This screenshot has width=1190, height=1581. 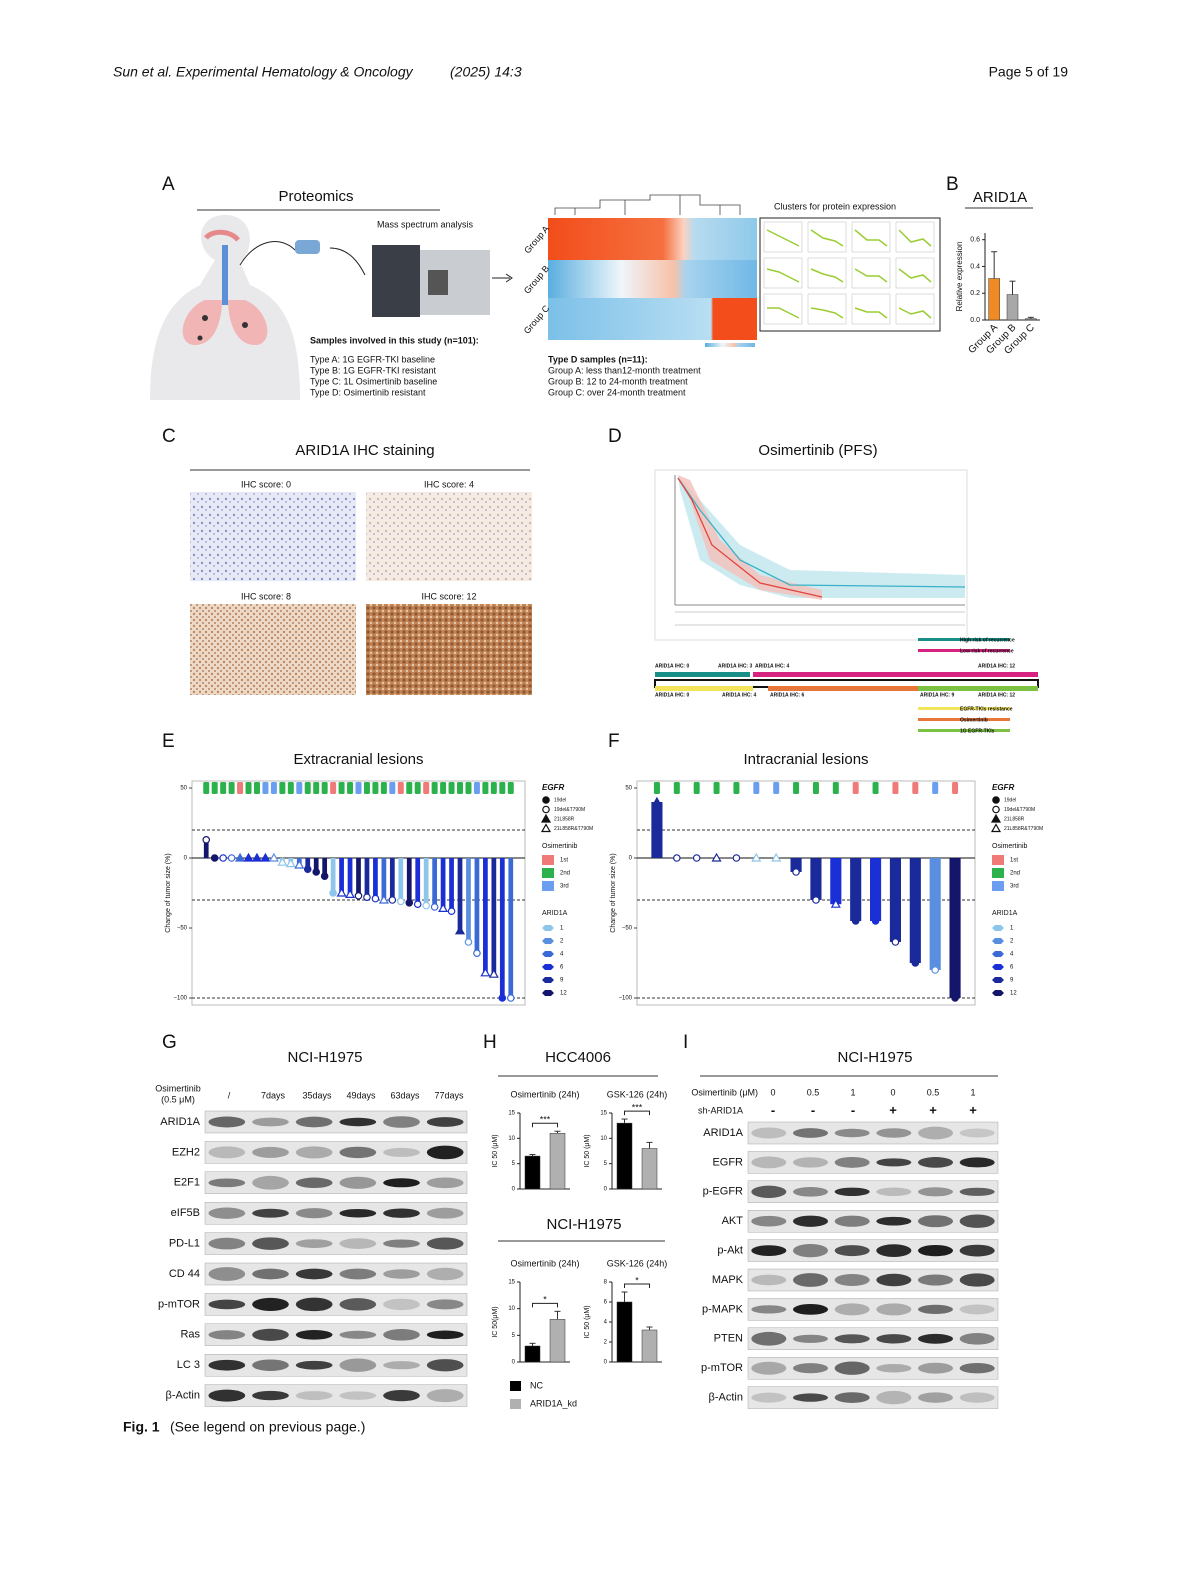 I want to click on protein-label: PTEN, so click(x=728, y=1339).